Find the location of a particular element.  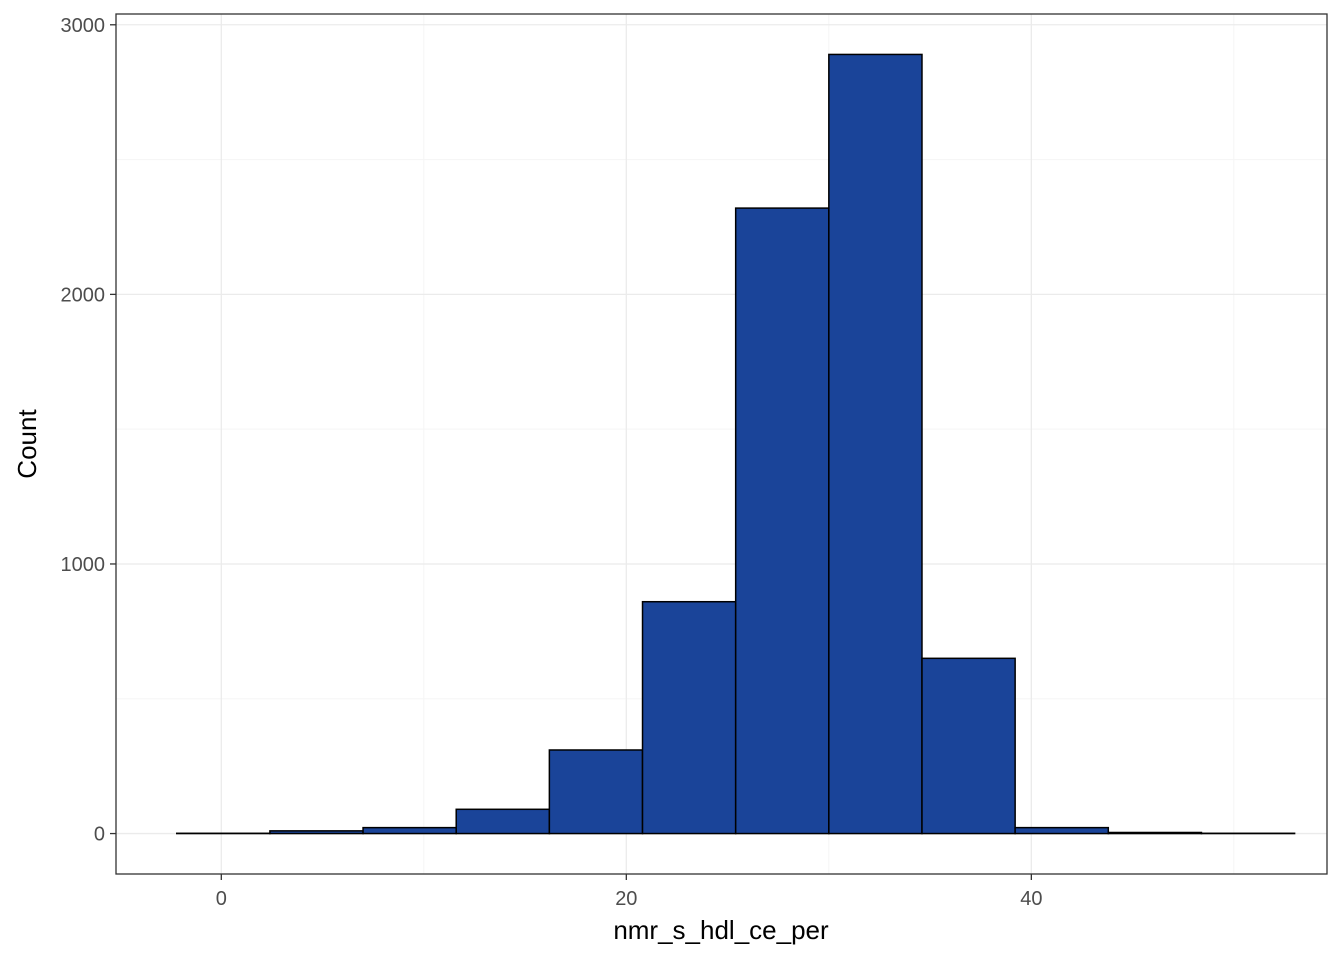

x-tick-label: 0 is located at coordinates (221, 899).